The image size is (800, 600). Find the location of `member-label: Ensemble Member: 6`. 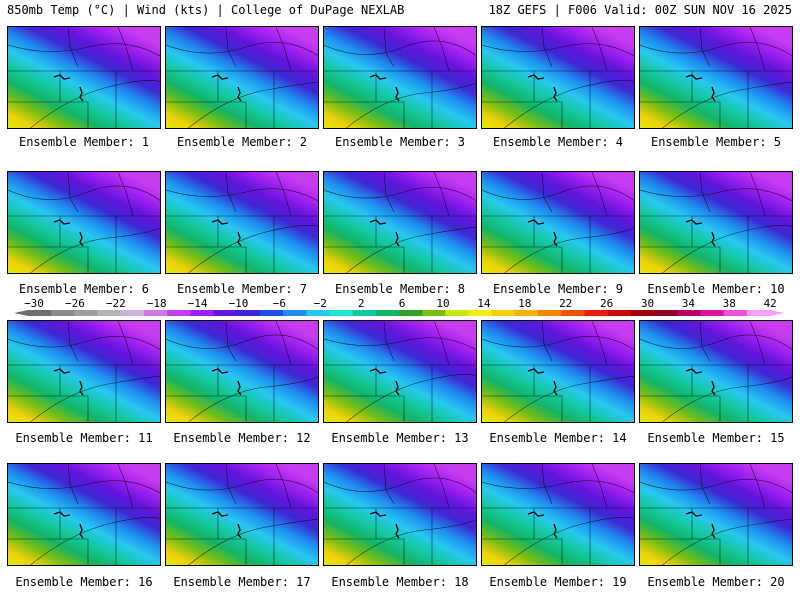

member-label: Ensemble Member: 6 is located at coordinates (84, 289).